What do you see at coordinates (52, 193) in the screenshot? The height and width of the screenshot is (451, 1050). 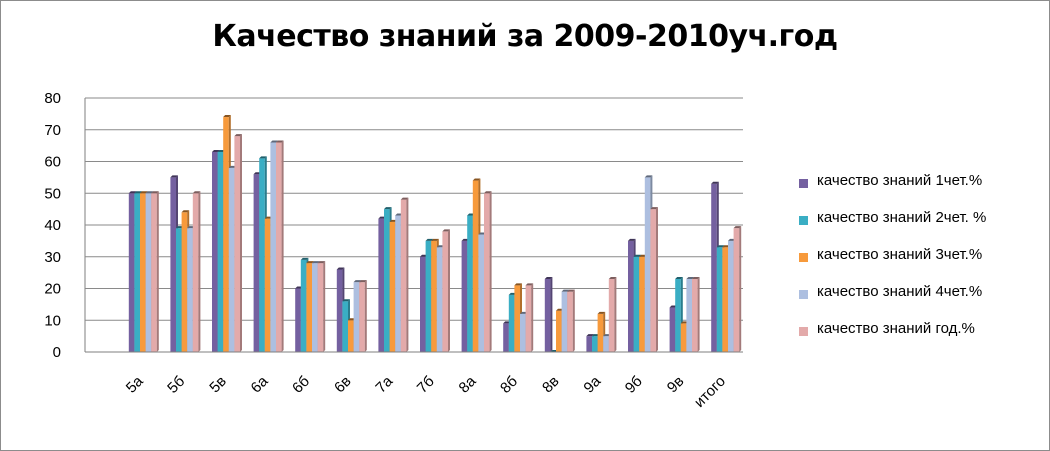 I see `y-tick-label: 50` at bounding box center [52, 193].